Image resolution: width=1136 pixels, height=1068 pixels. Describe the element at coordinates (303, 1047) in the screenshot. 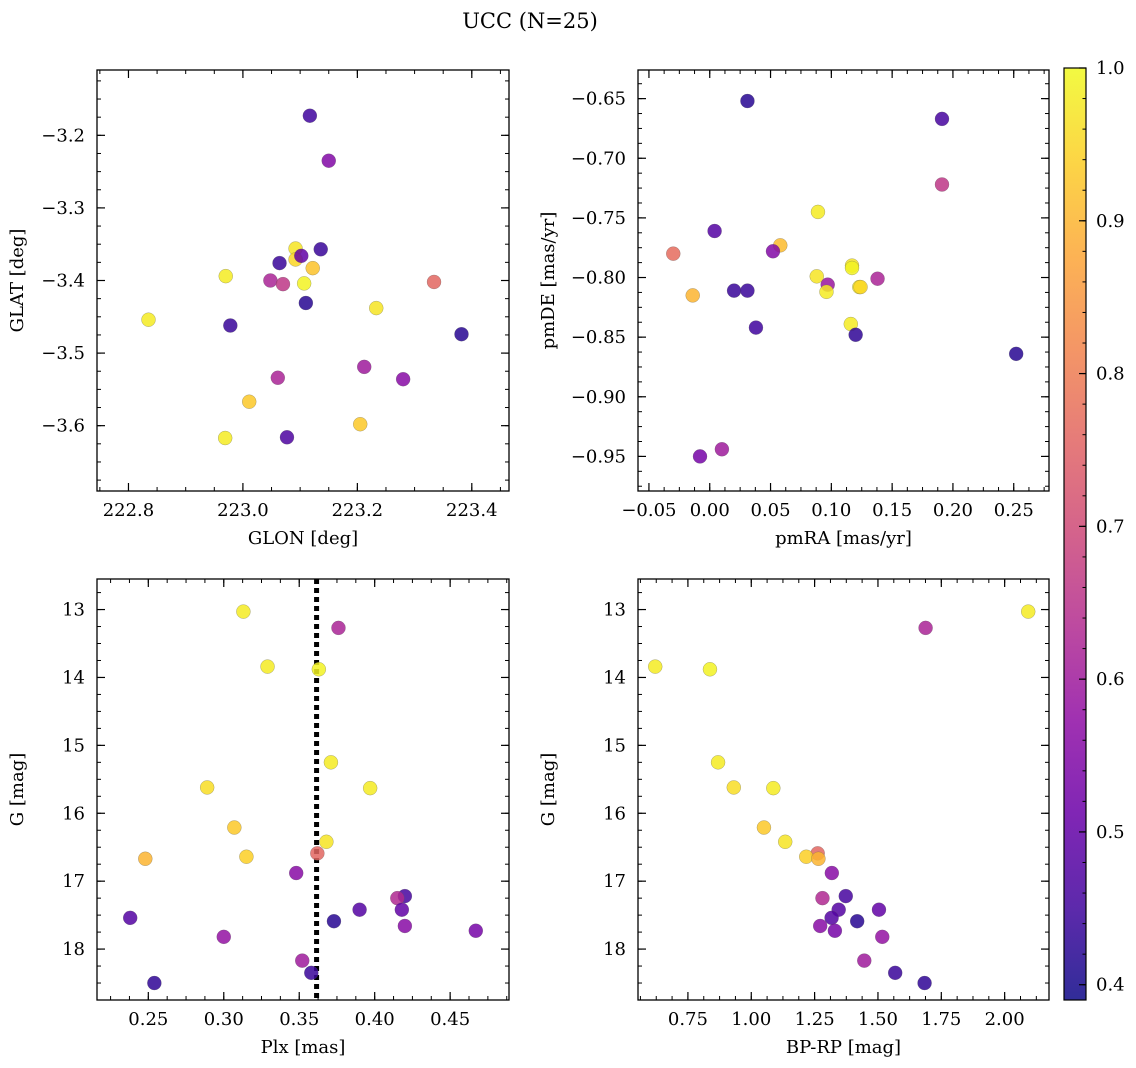

I see `x-axis-label: Plx [mas]` at that location.